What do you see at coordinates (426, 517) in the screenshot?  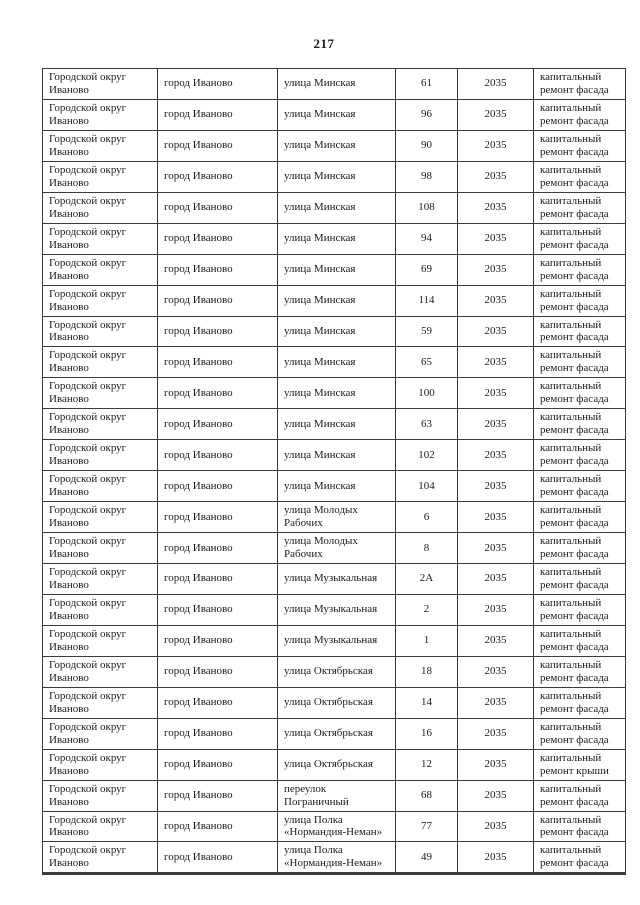 I see `cell-house: 6` at bounding box center [426, 517].